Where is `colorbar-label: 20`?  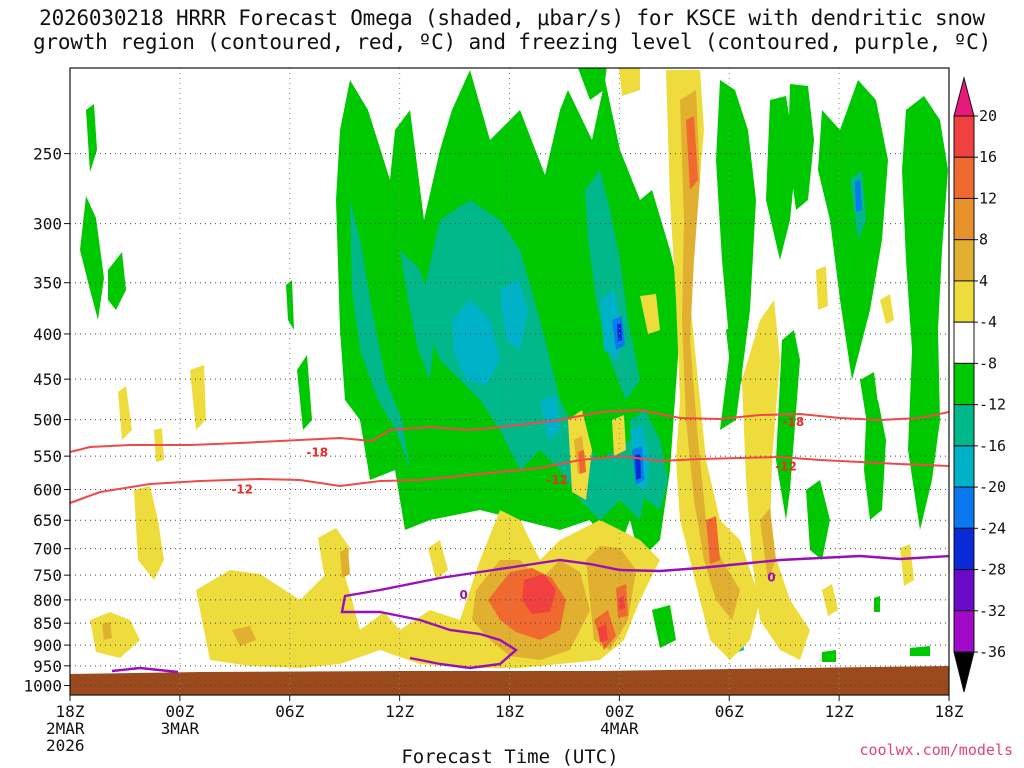 colorbar-label: 20 is located at coordinates (988, 116).